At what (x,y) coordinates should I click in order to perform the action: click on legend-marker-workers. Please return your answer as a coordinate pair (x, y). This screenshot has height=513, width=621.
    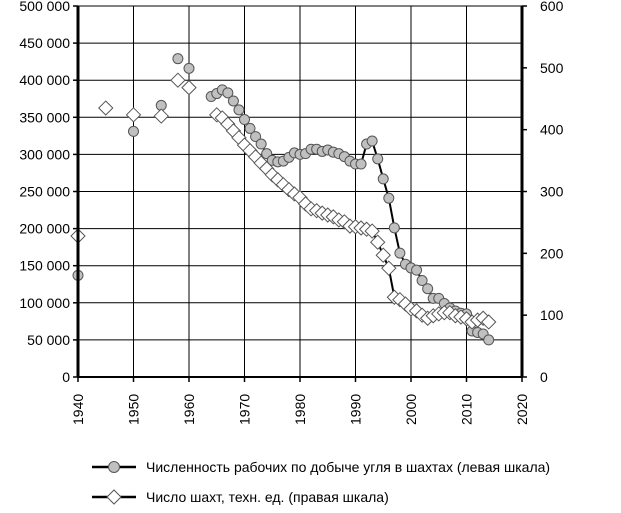
    Looking at the image, I should click on (114, 467).